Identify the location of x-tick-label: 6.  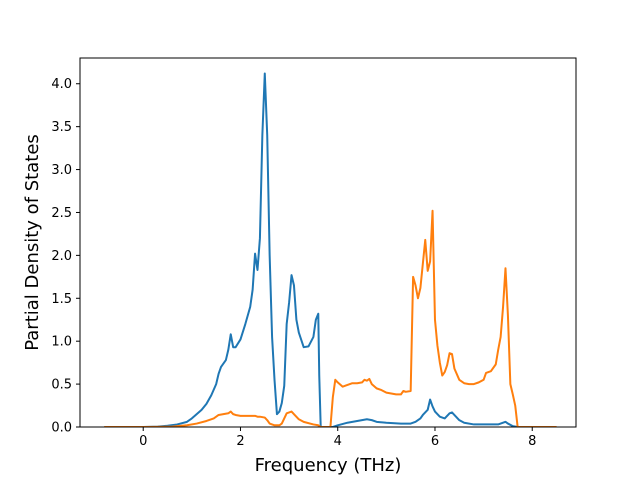
(435, 441).